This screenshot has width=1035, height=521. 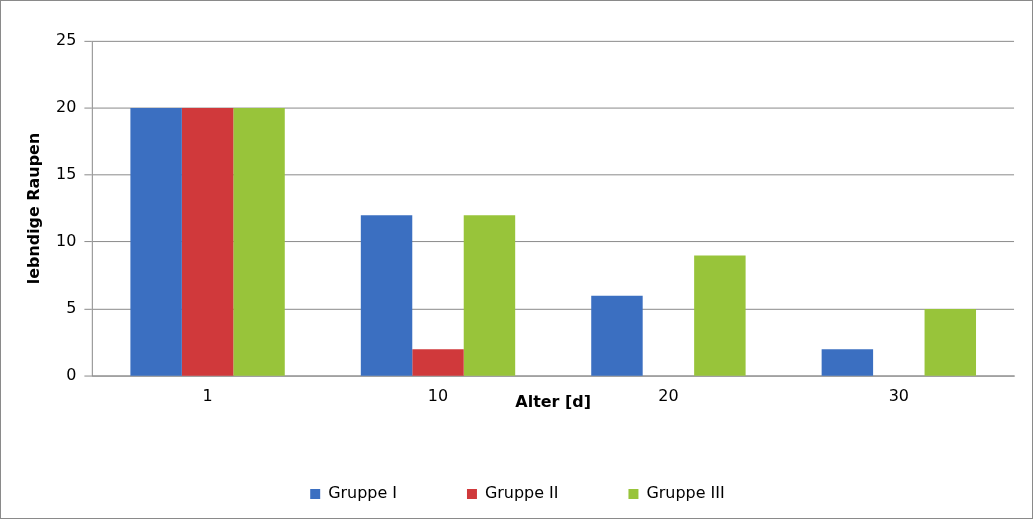 What do you see at coordinates (71, 308) in the screenshot?
I see `y-tick-label: 5` at bounding box center [71, 308].